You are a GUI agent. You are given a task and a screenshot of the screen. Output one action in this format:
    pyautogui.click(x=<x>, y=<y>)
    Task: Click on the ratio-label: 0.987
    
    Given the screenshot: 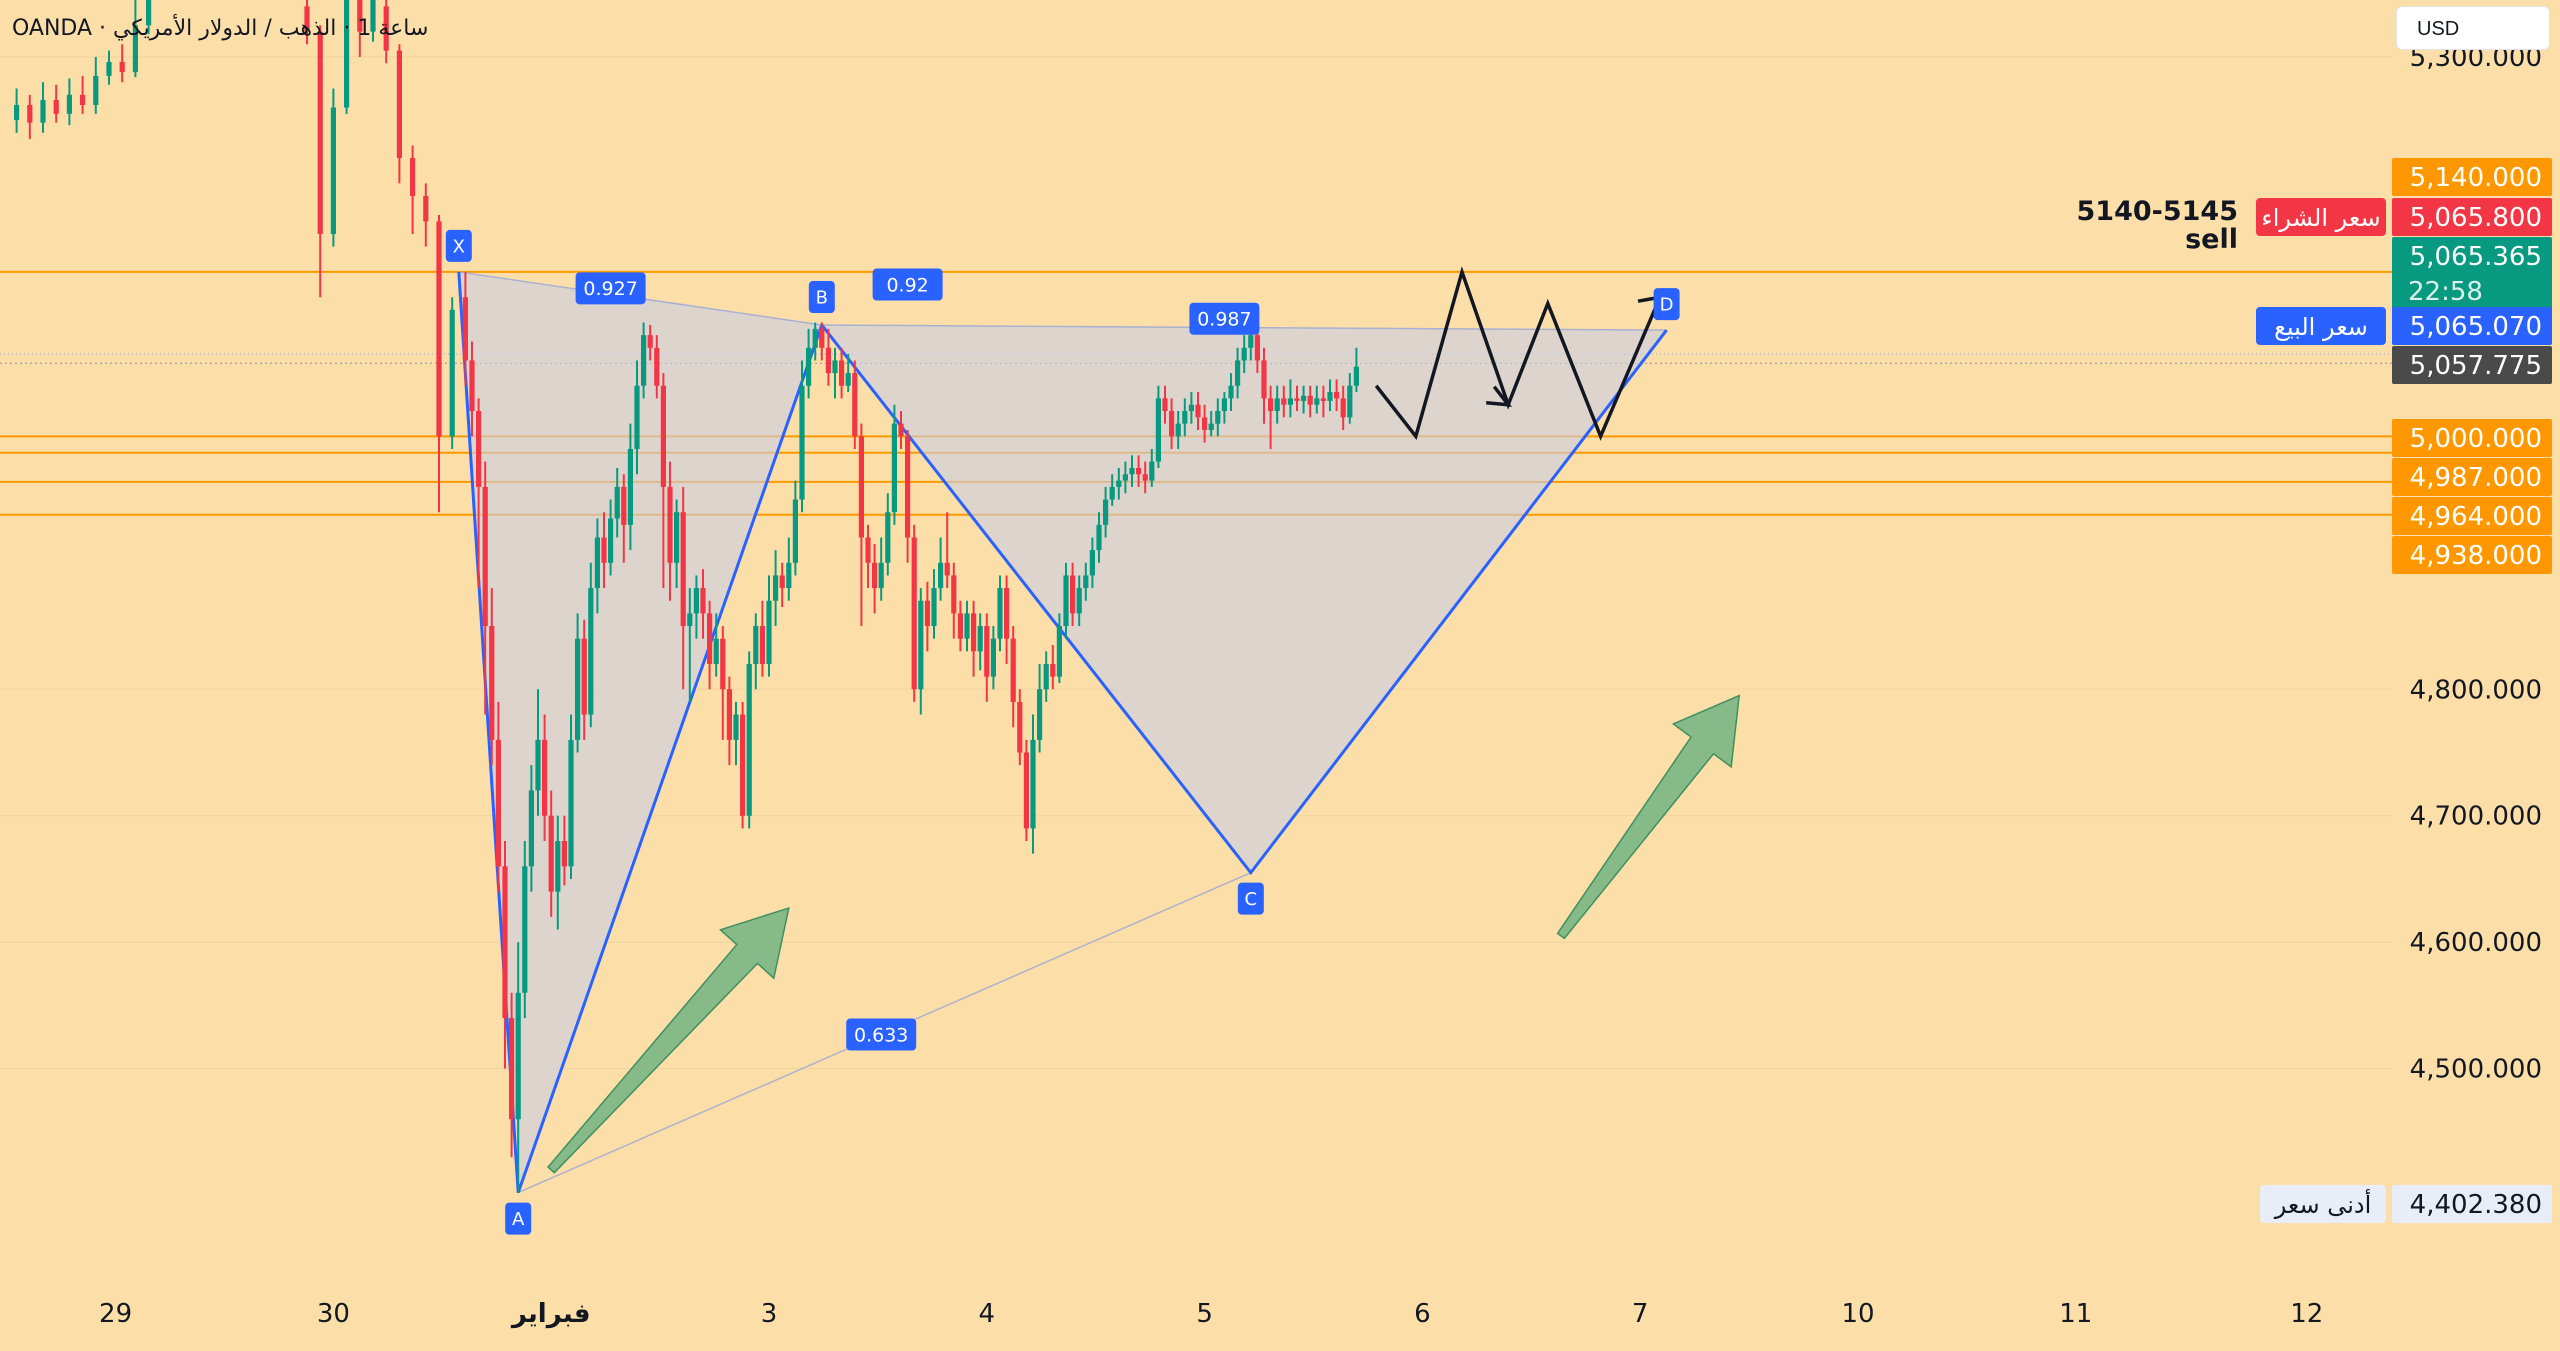 What is the action you would take?
    pyautogui.click(x=1224, y=318)
    